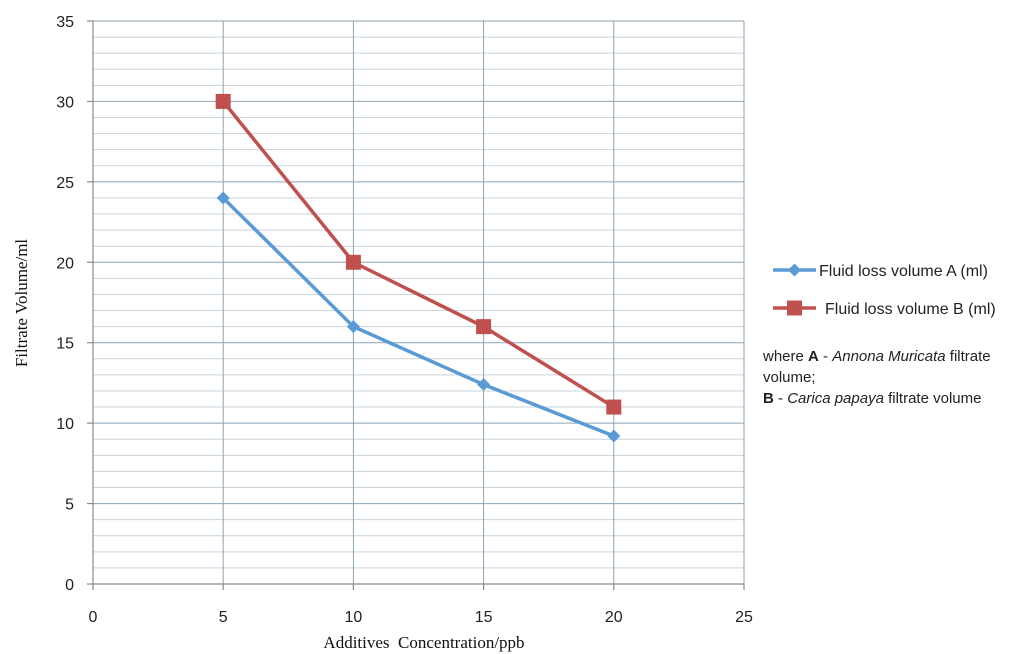  I want to click on x-tick-label: 10, so click(354, 617).